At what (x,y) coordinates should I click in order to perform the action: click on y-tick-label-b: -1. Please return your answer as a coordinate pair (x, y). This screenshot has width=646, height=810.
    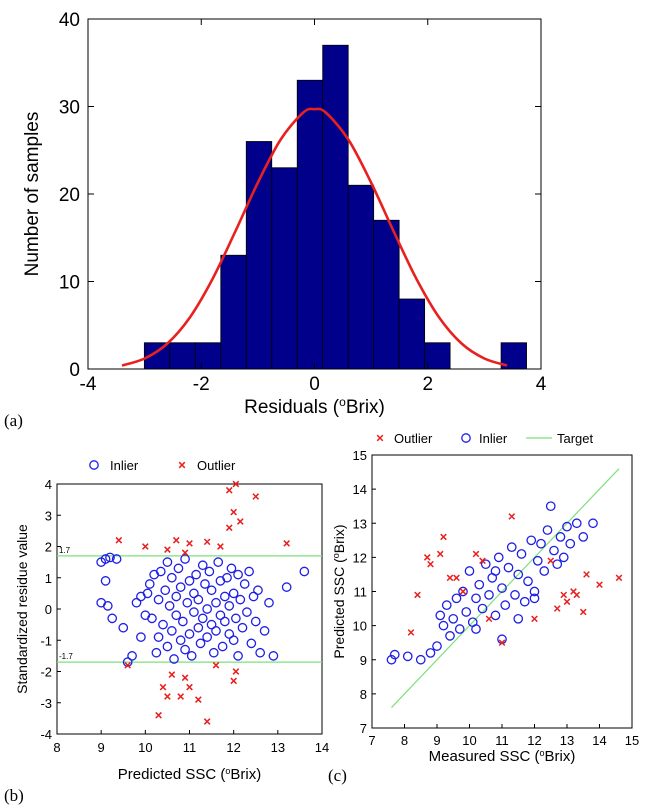
    Looking at the image, I should click on (46, 640).